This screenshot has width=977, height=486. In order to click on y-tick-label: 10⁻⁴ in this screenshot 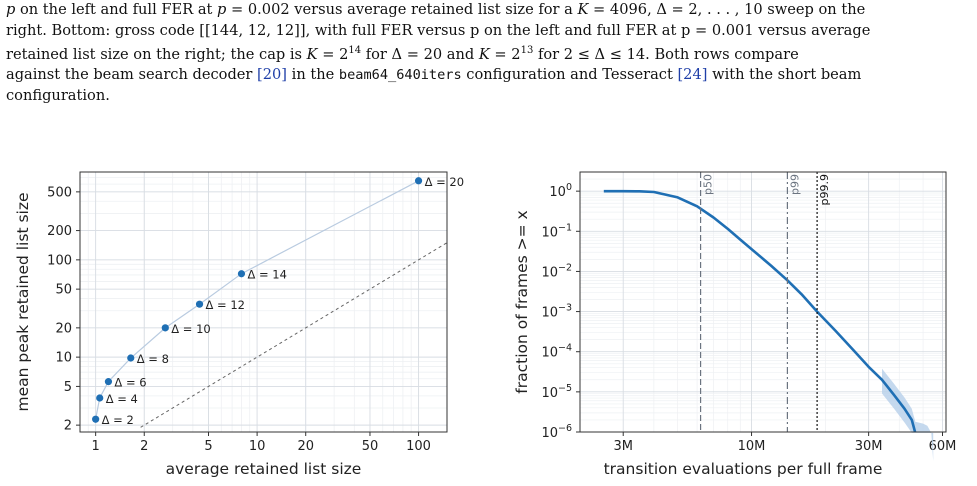, I will do `click(556, 352)`.